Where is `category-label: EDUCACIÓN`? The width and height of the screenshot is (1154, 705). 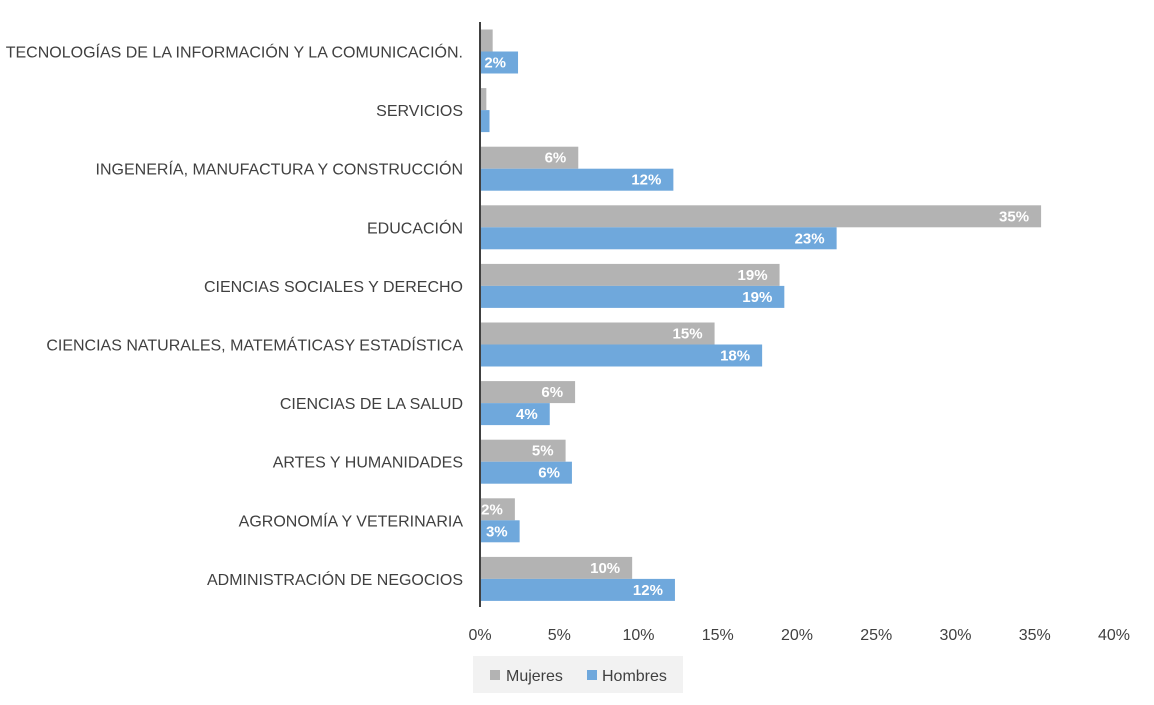
category-label: EDUCACIÓN is located at coordinates (415, 227).